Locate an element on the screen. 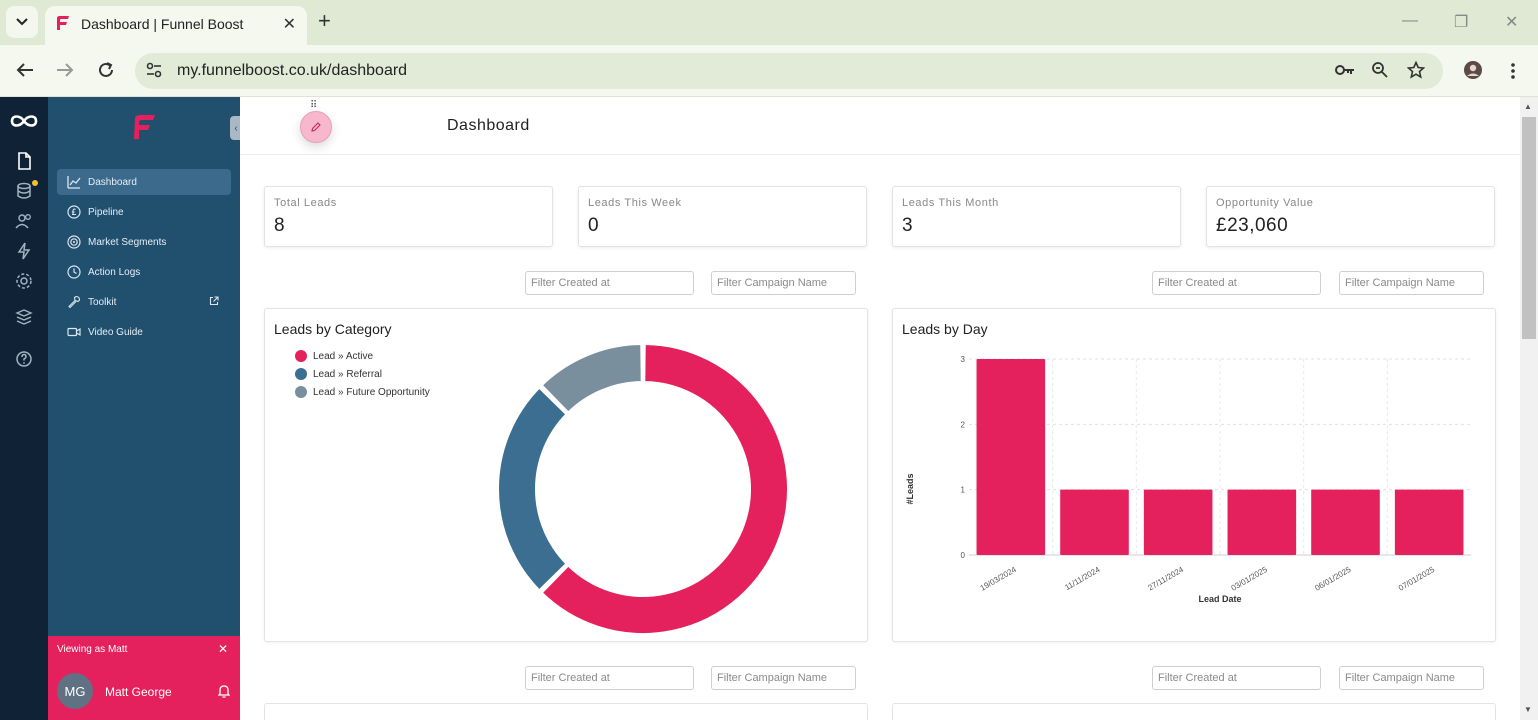  legend-item: Lead » Active is located at coordinates (362, 356).